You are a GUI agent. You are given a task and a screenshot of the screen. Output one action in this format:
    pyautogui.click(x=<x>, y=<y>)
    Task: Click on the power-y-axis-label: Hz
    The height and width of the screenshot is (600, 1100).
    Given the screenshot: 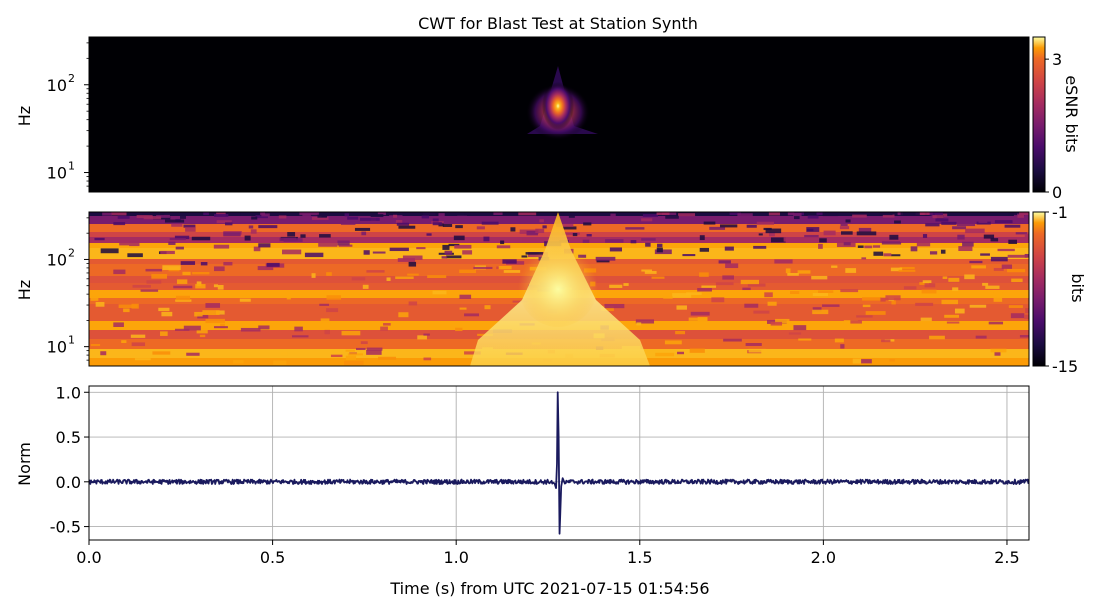 What is the action you would take?
    pyautogui.click(x=24, y=290)
    